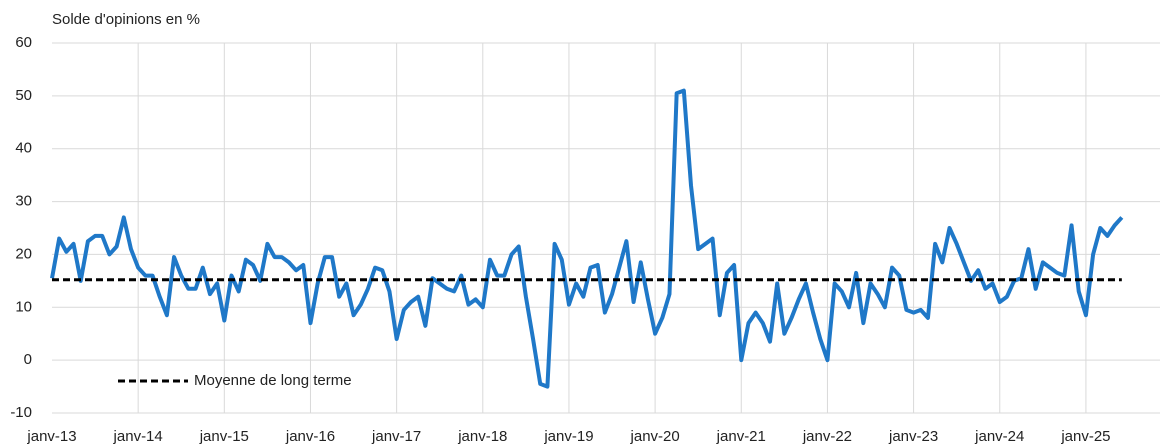  I want to click on y-tick-label: 30, so click(23, 201).